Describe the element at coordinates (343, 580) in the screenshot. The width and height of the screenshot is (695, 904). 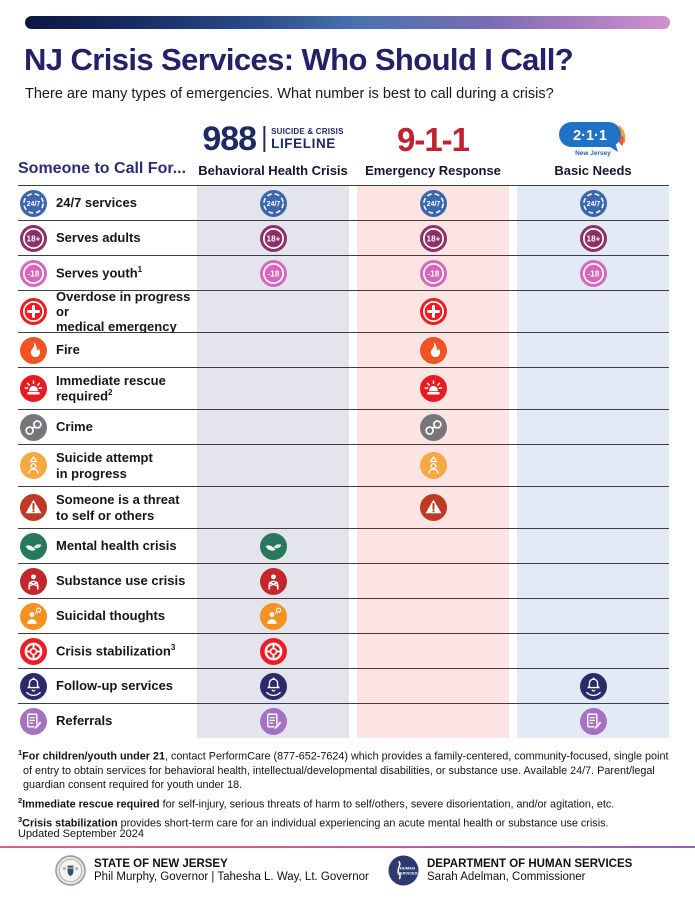
I see `table-row: Substance use crisis` at that location.